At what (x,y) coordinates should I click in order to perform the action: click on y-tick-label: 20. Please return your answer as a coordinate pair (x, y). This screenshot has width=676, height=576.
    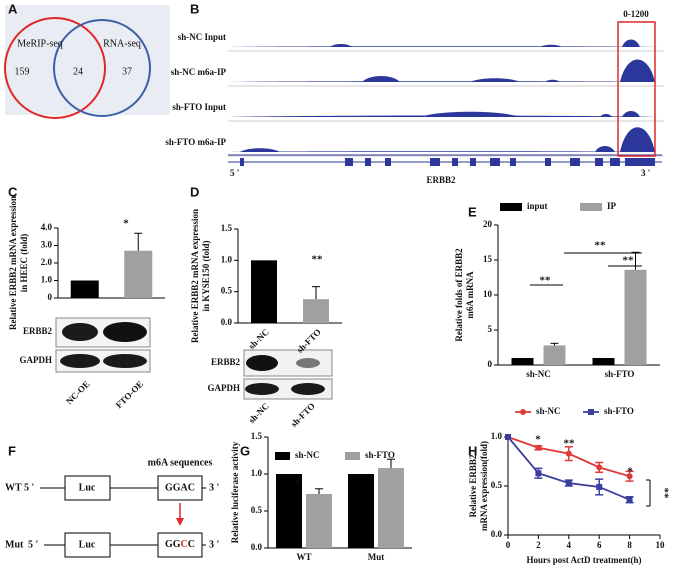
    Looking at the image, I should click on (488, 224).